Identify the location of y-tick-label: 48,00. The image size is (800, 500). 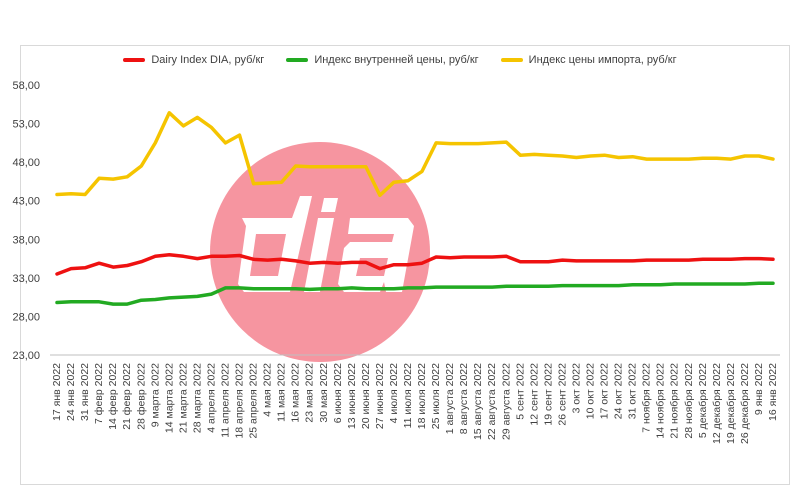
(26, 163).